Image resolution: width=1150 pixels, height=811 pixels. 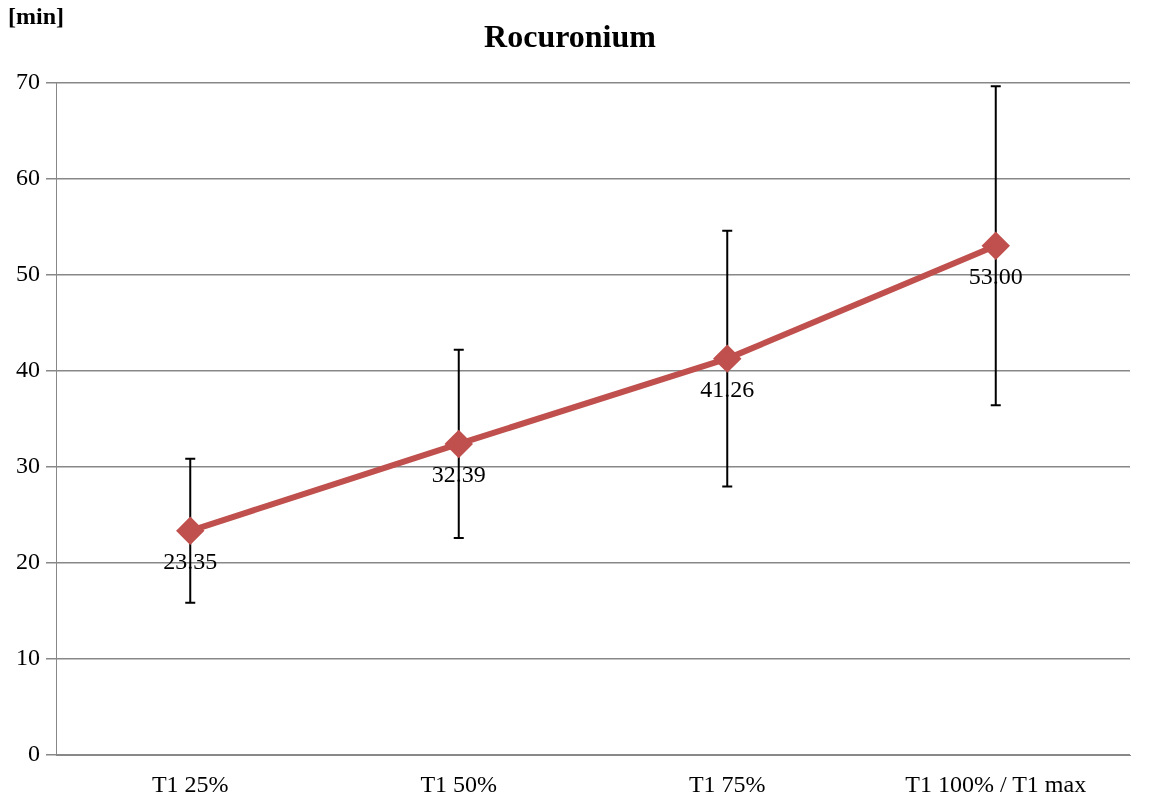 I want to click on y-tick-label: 60, so click(x=28, y=176).